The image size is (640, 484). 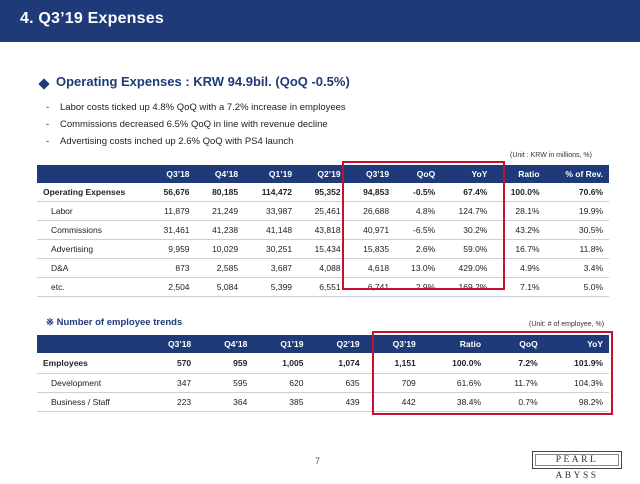 I want to click on cell: 70.6%, so click(x=577, y=192).